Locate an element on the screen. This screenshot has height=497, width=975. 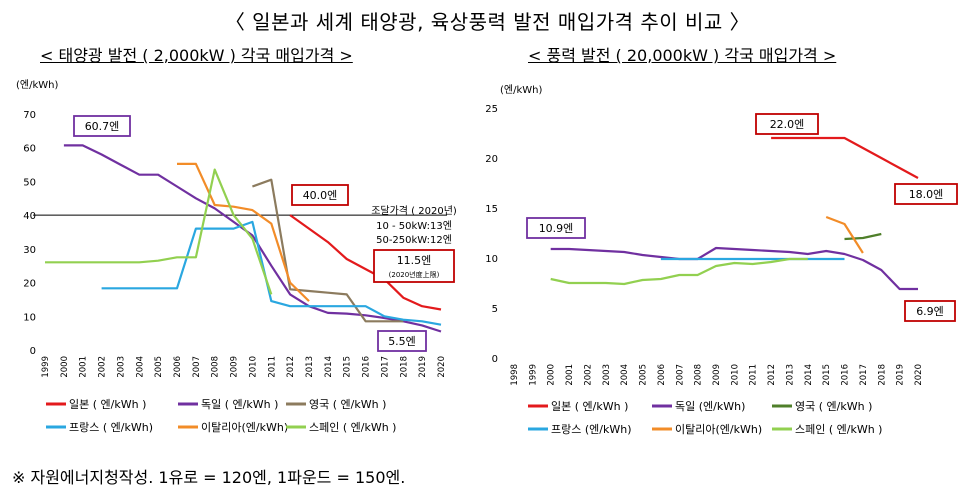
annotation-text: 40.0엔 is located at coordinates (320, 195).